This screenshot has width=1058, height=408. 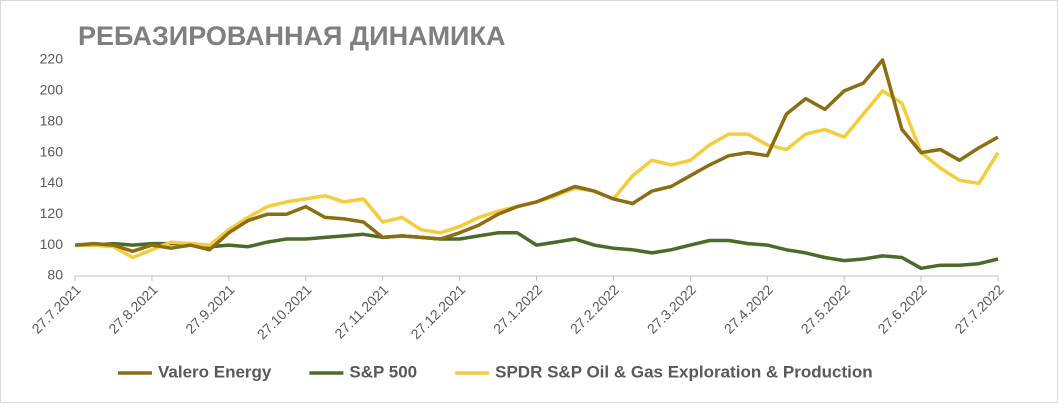 What do you see at coordinates (291, 36) in the screenshot?
I see `chart-title: РЕБАЗИРОВАННАЯ ДИНАМИКА` at bounding box center [291, 36].